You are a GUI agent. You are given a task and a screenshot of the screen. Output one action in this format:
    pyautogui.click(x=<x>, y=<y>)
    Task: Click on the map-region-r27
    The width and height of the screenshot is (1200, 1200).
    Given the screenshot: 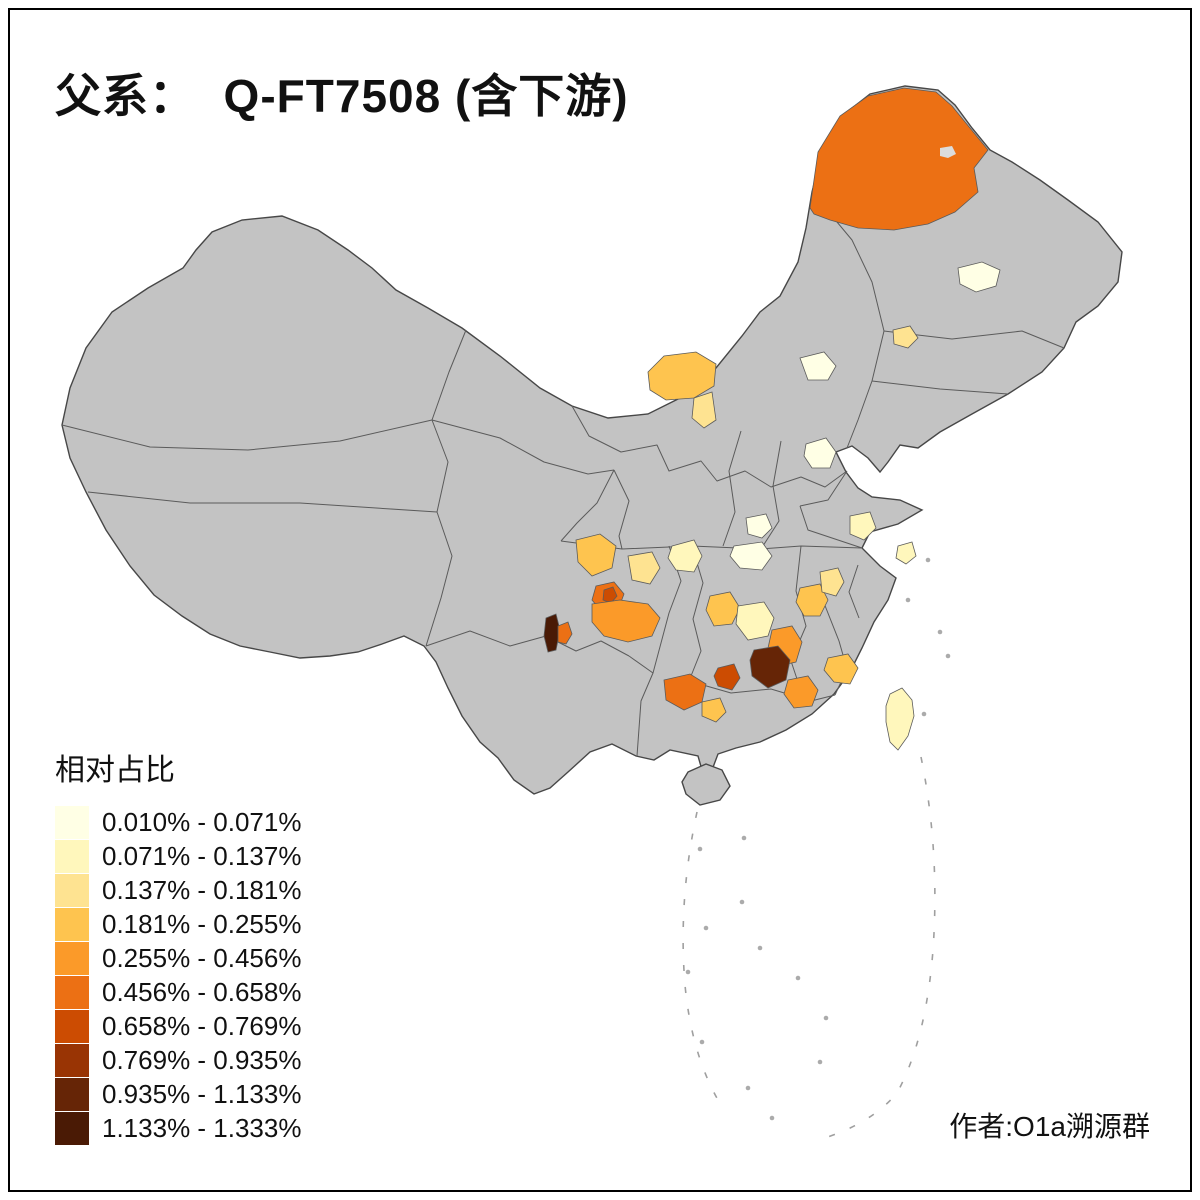 What is the action you would take?
    pyautogui.click(x=714, y=710)
    